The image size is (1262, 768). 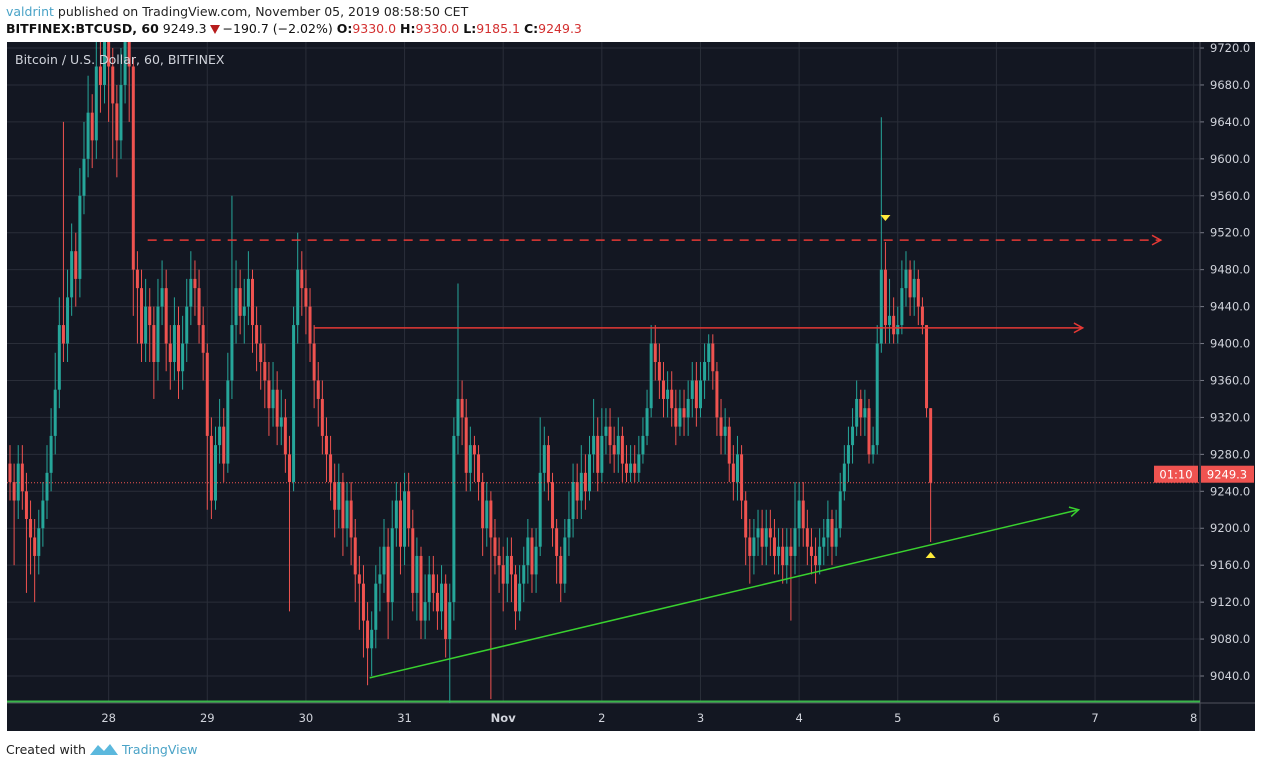 What do you see at coordinates (1230, 85) in the screenshot?
I see `price-axis-label: 9680.0` at bounding box center [1230, 85].